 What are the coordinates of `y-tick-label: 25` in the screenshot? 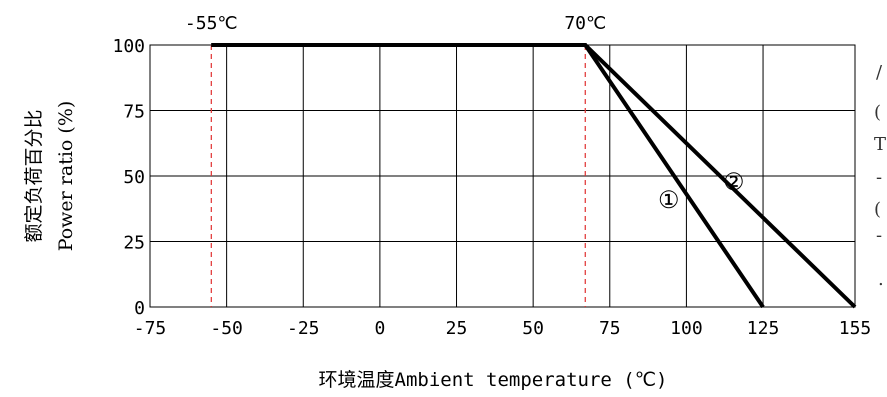 It's located at (134, 243).